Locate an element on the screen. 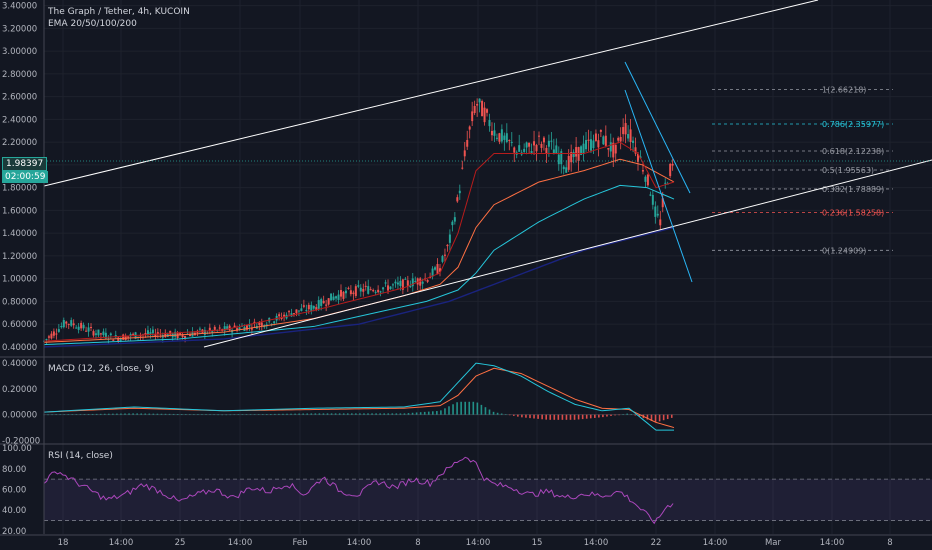 Image resolution: width=932 pixels, height=550 pixels. macd-signal-line is located at coordinates (359, 398).